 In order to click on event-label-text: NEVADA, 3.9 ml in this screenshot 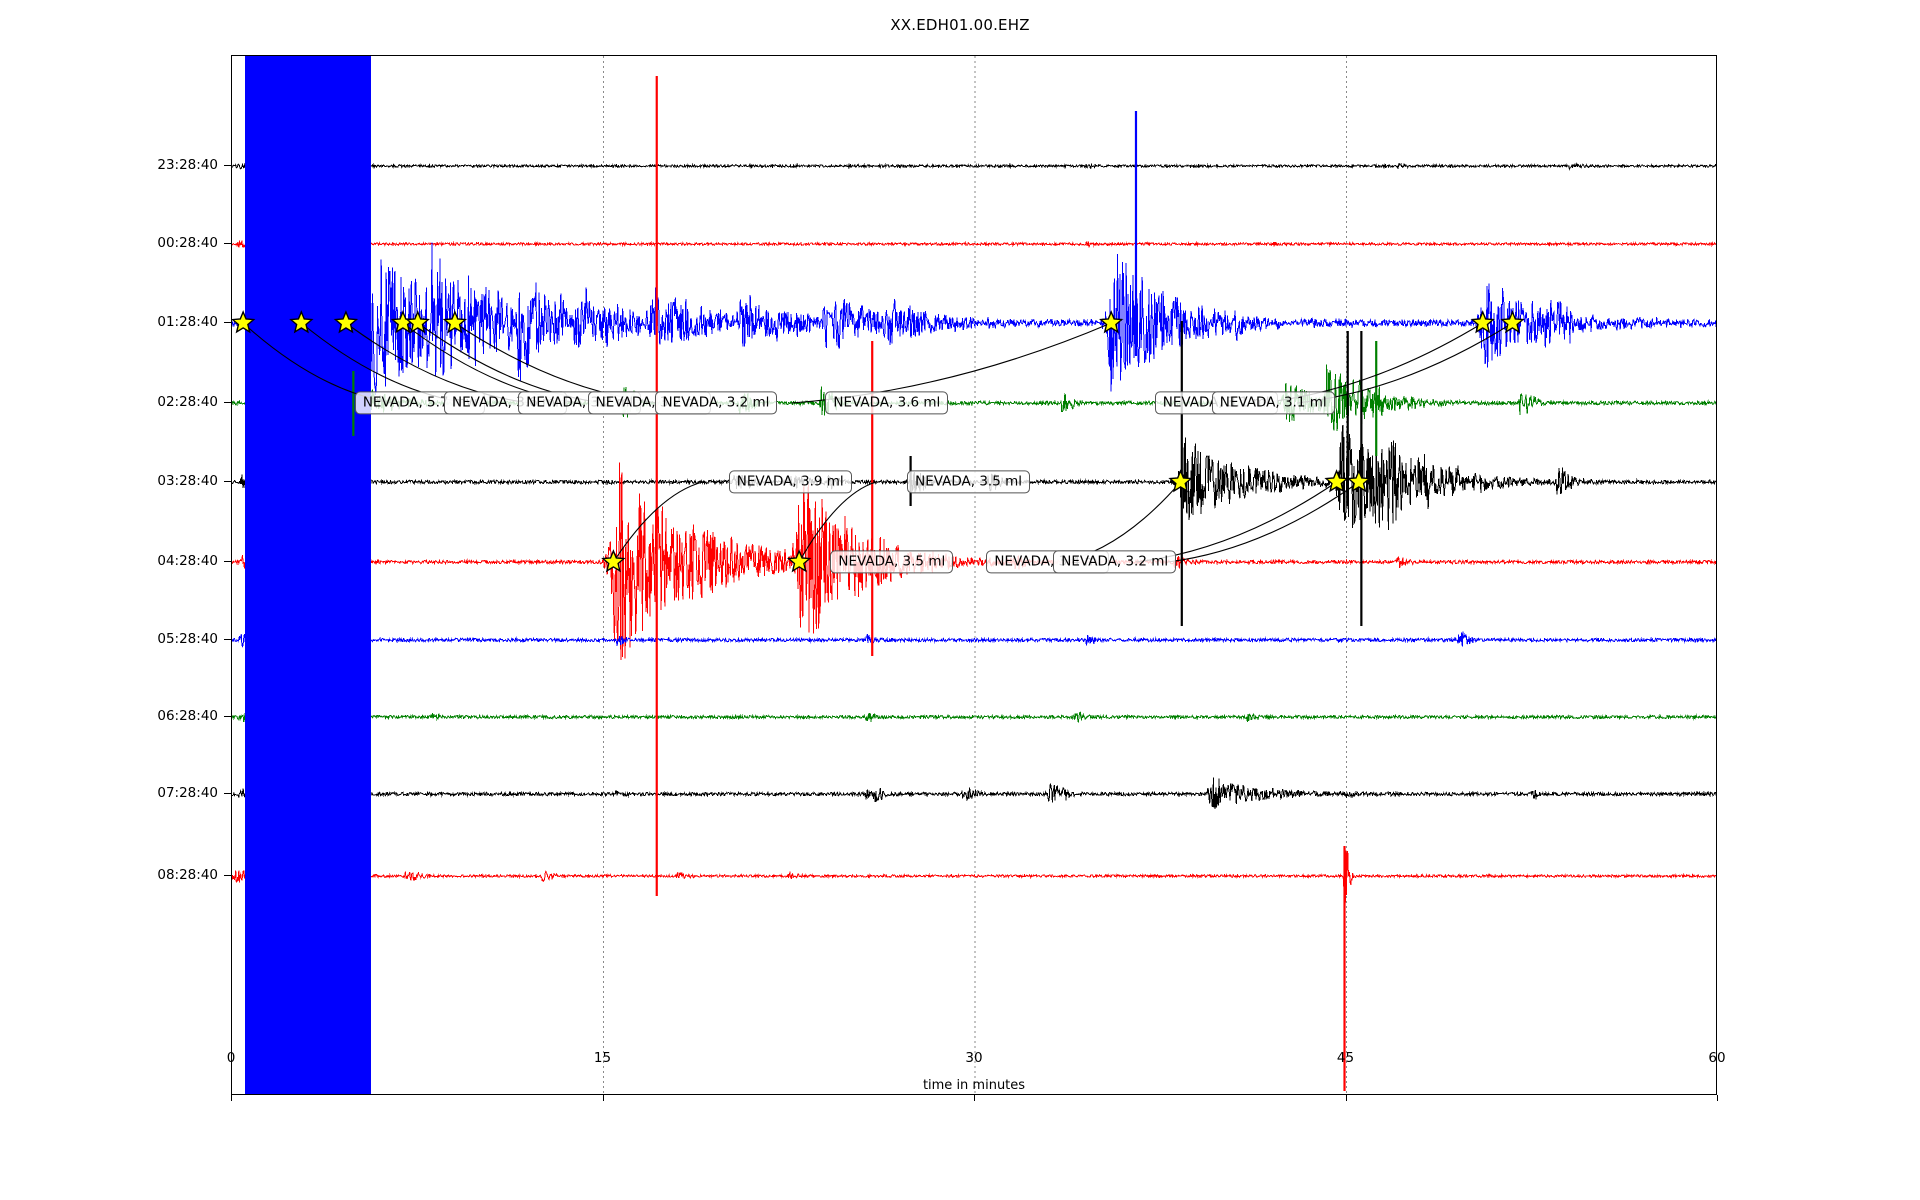, I will do `click(790, 481)`.